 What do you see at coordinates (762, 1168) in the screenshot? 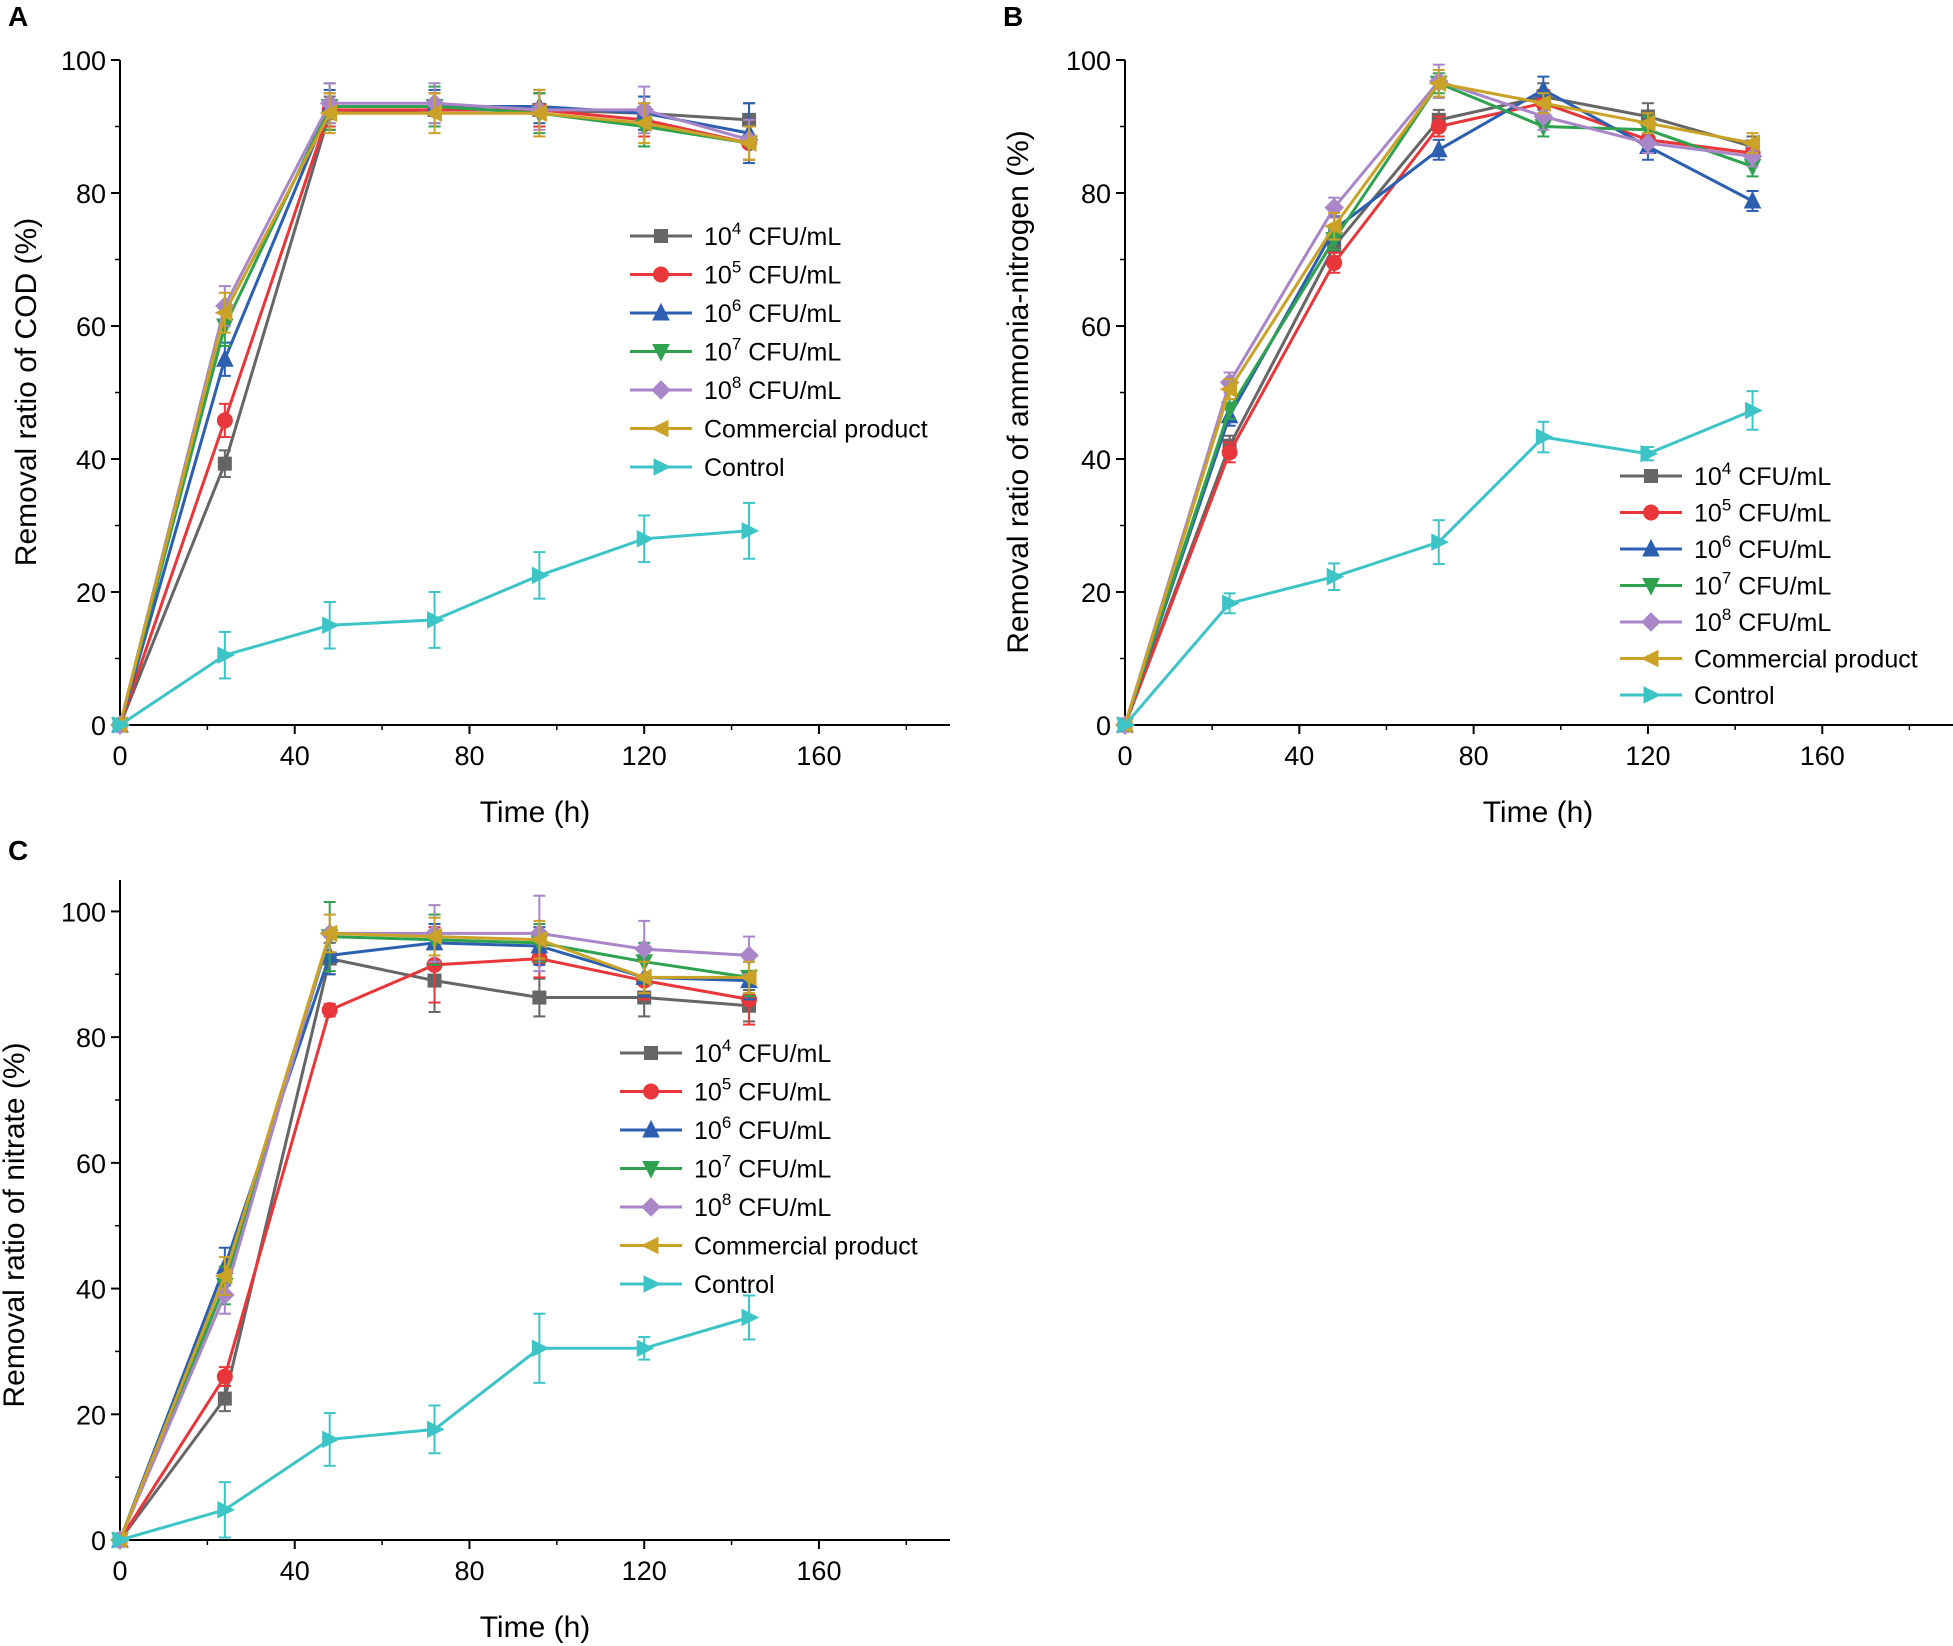
I see `panel-c-legend-label: 107 CFU/mL` at bounding box center [762, 1168].